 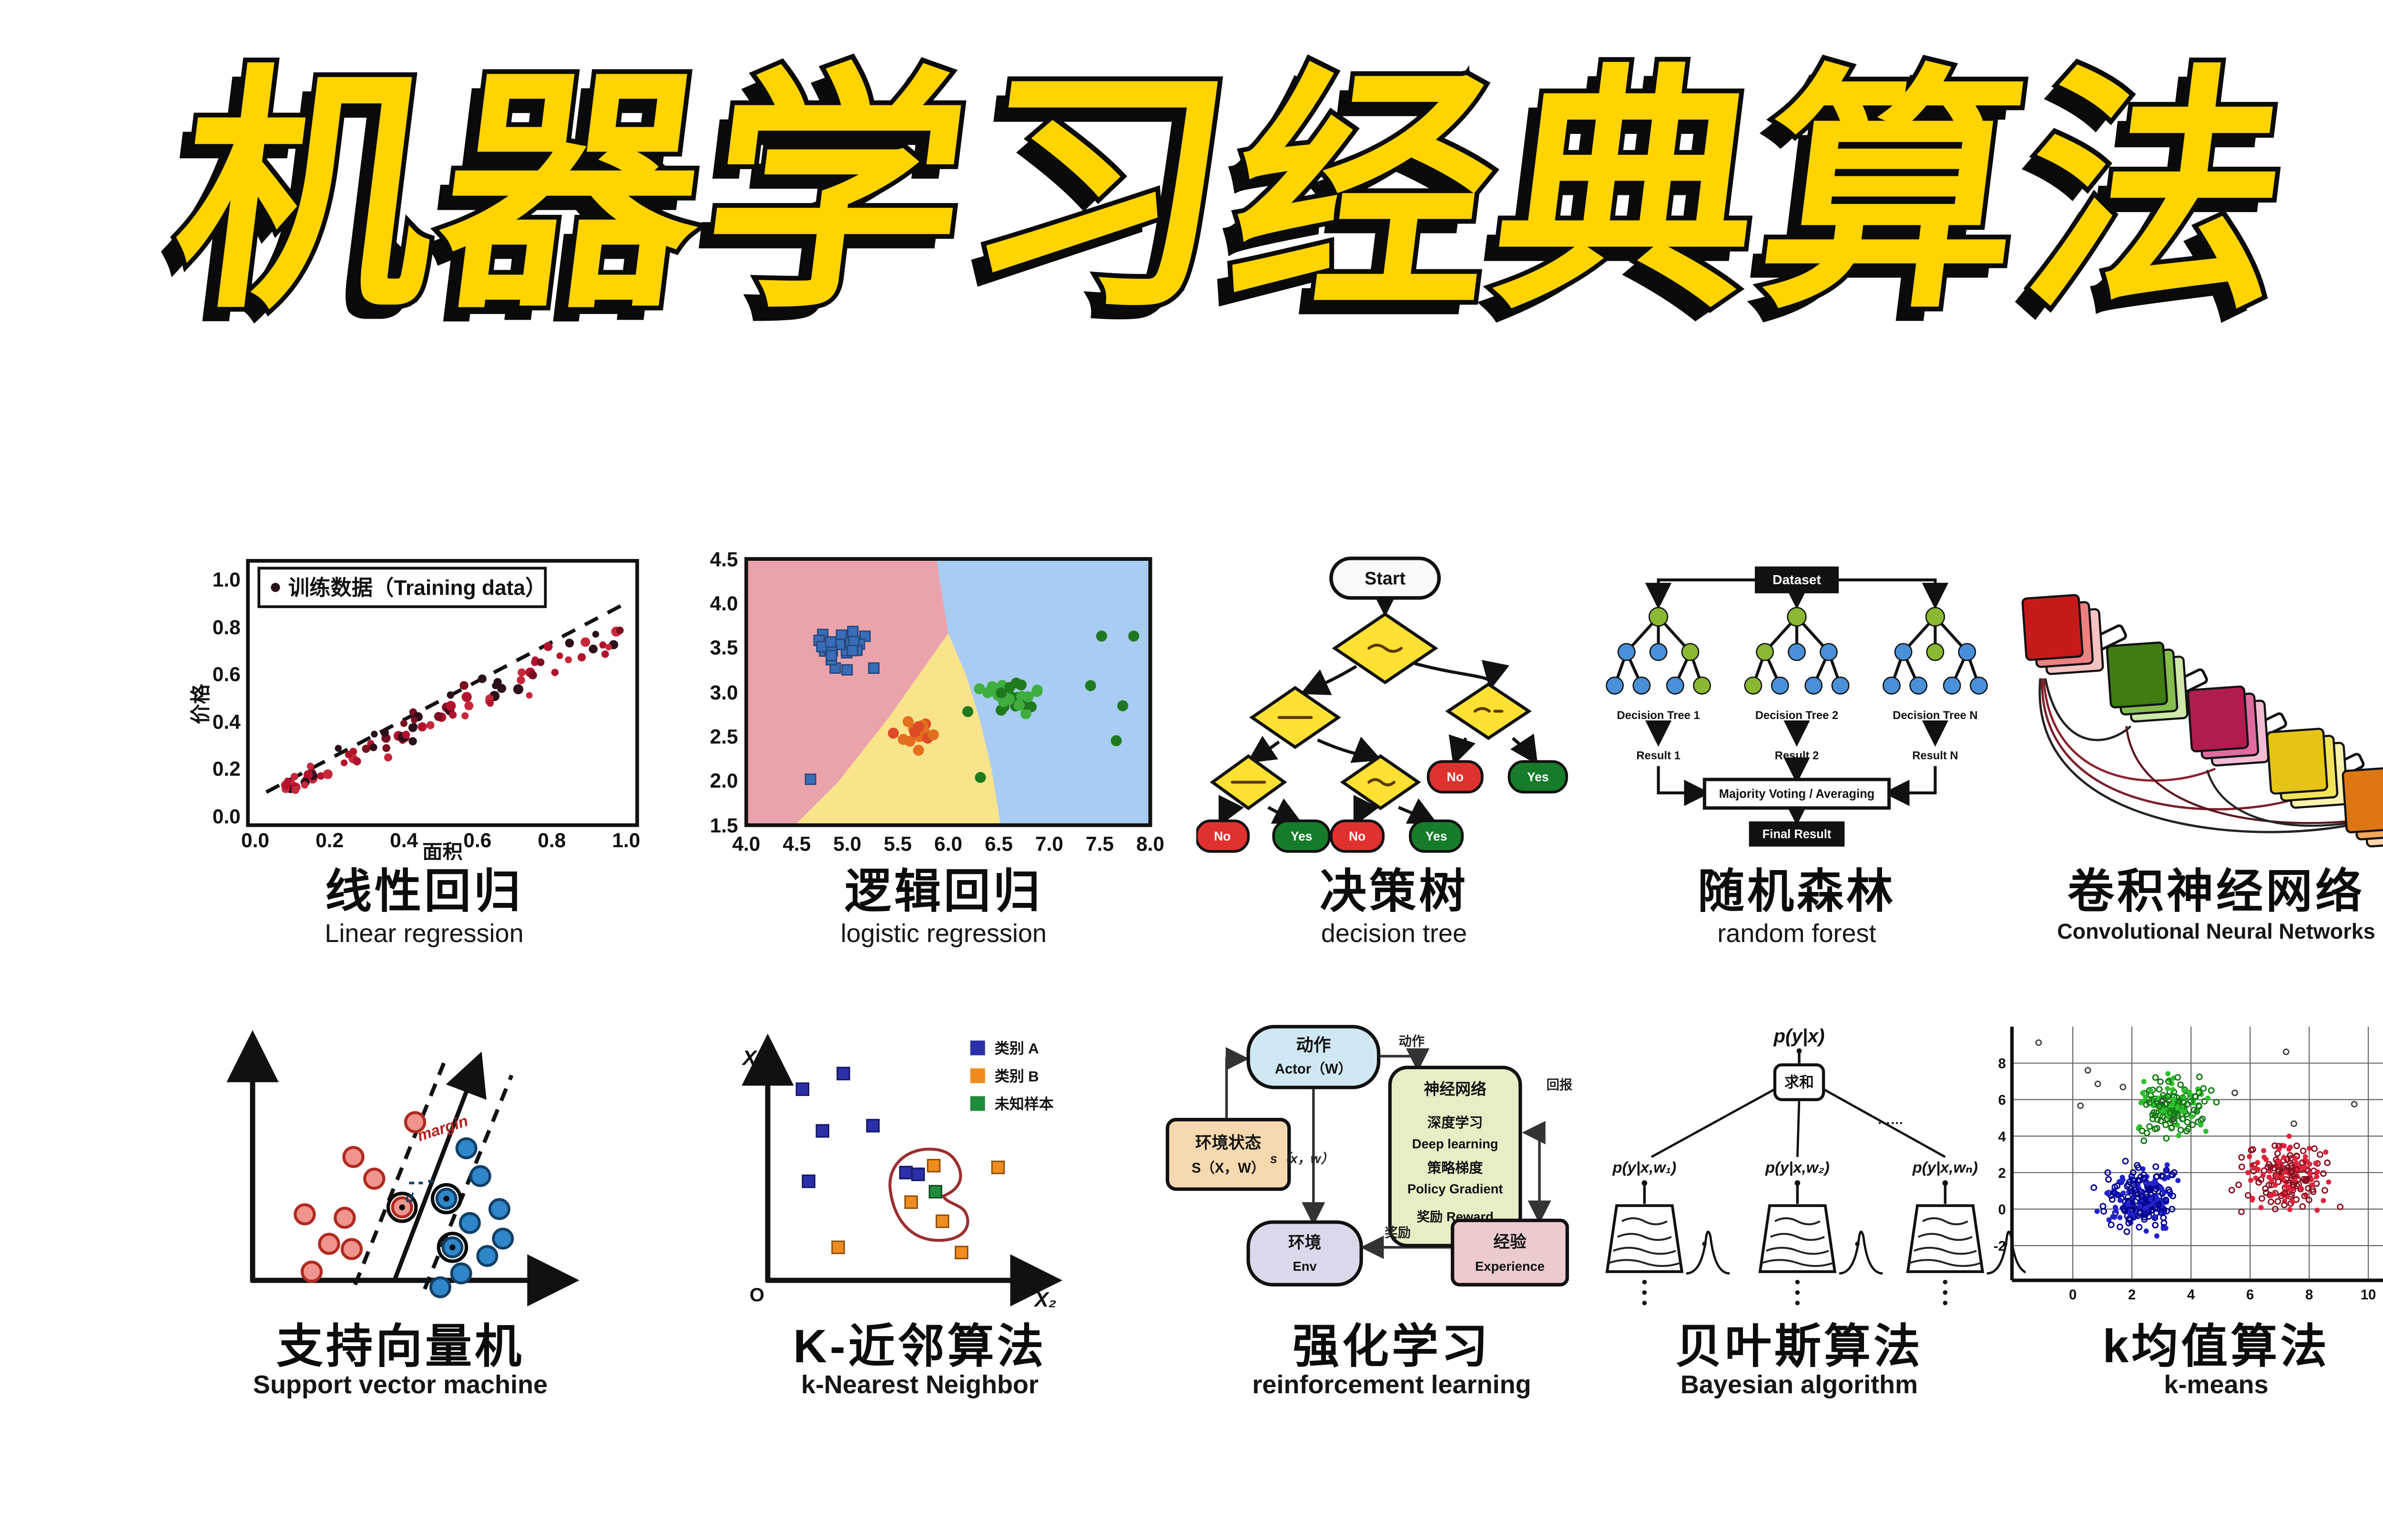 What do you see at coordinates (1659, 715) in the screenshot?
I see `svg-text: Decision Tree 1` at bounding box center [1659, 715].